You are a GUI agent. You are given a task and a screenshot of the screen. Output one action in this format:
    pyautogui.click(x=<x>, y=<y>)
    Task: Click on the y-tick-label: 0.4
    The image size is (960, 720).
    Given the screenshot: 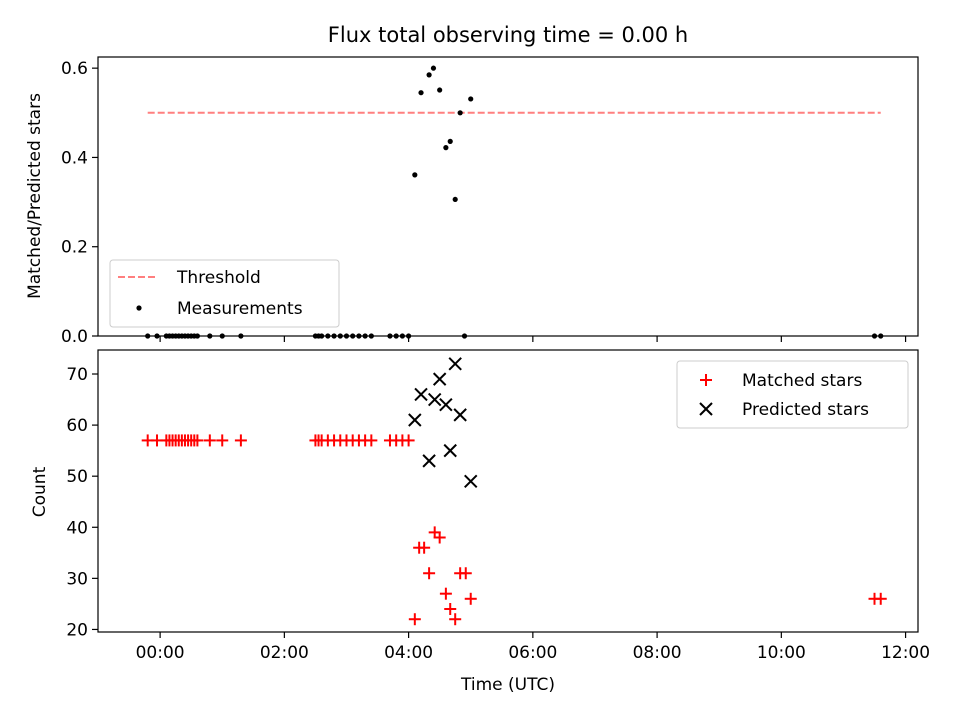 What is the action you would take?
    pyautogui.click(x=74, y=158)
    